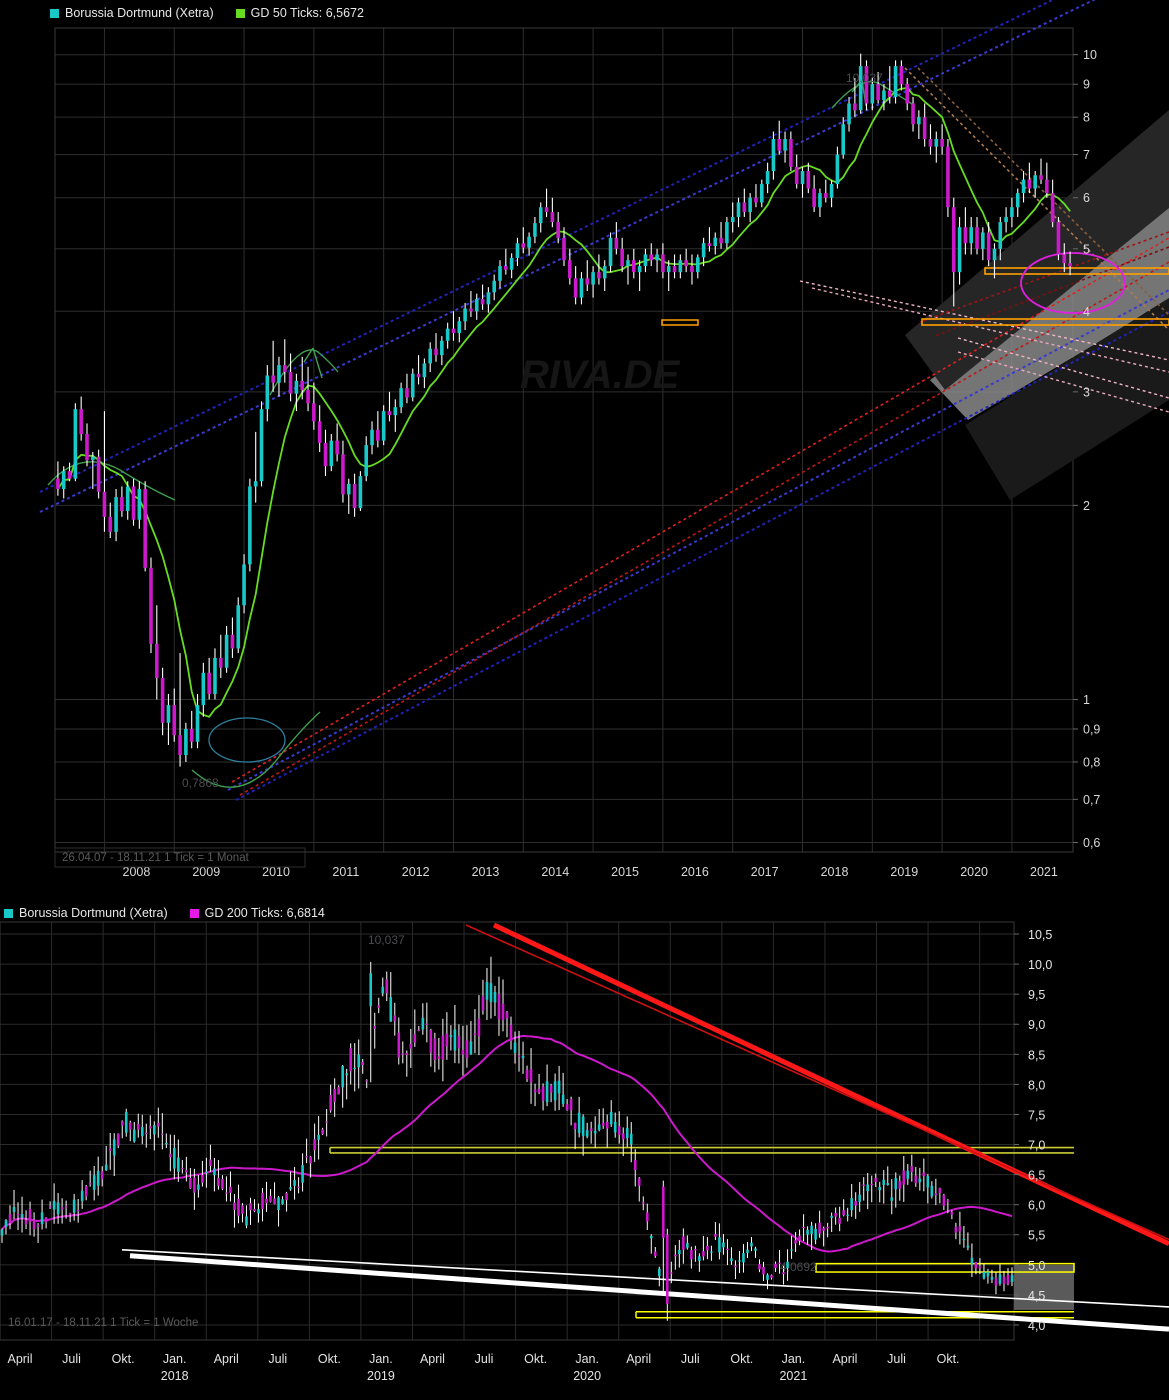  Describe the element at coordinates (1036, 1176) in the screenshot. I see `svg-text: 6,5` at that location.